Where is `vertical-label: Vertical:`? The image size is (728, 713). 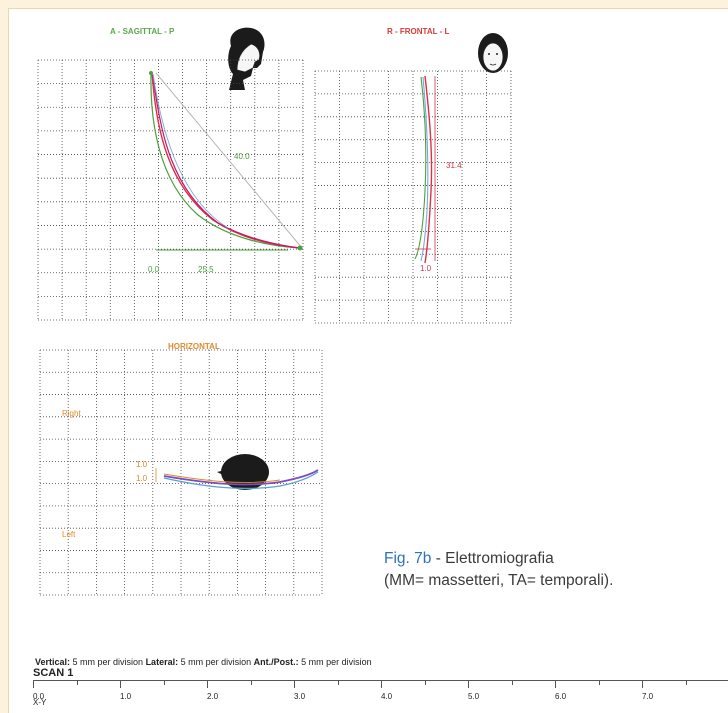 vertical-label: Vertical: is located at coordinates (53, 662).